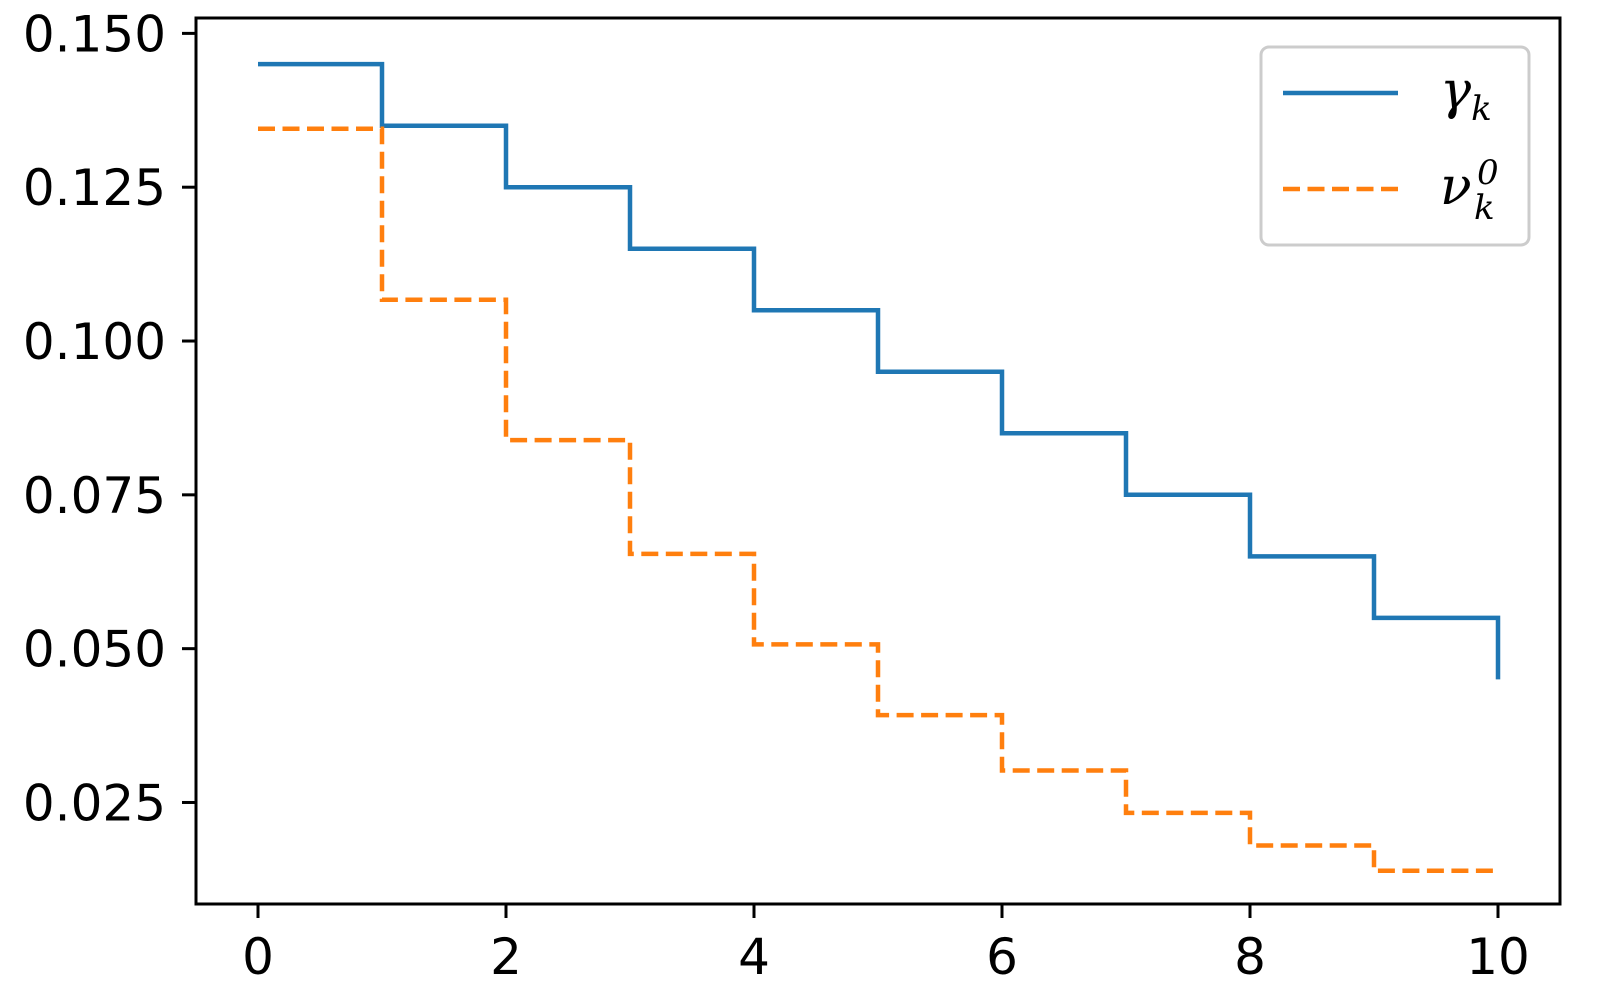  Describe the element at coordinates (94, 803) in the screenshot. I see `y-tick-label: 0.025` at that location.